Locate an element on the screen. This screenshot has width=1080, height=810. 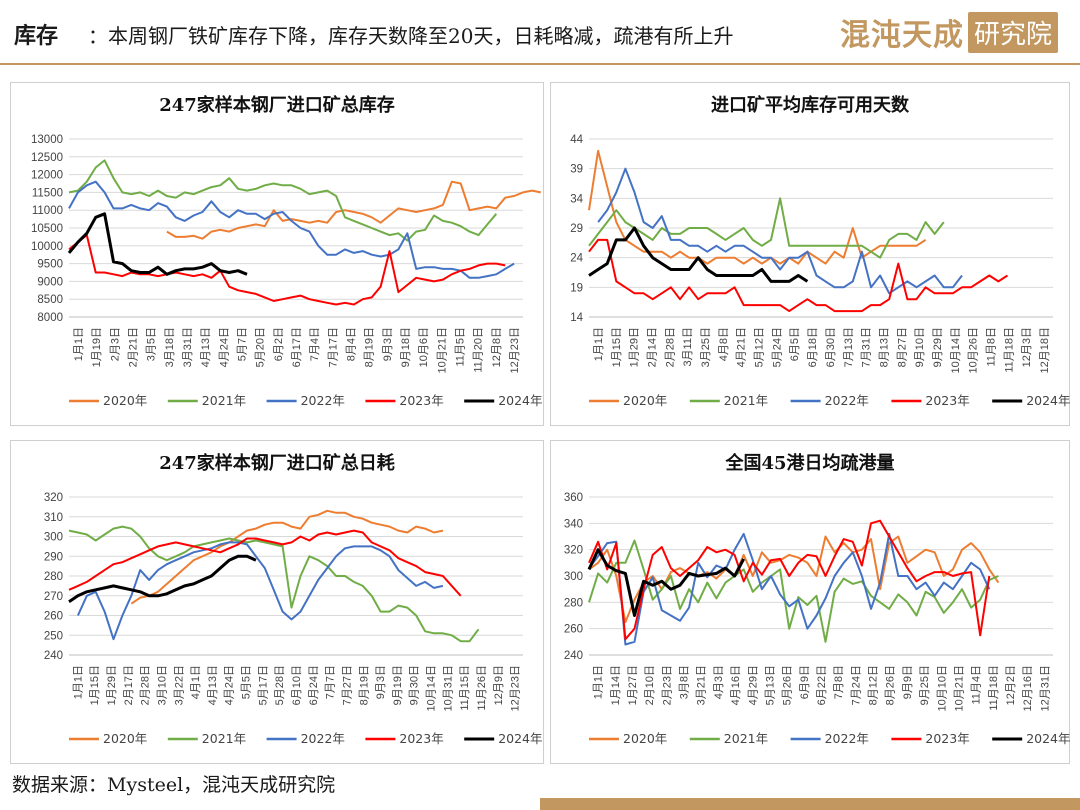
y-tick-label: 19 is located at coordinates (576, 288).